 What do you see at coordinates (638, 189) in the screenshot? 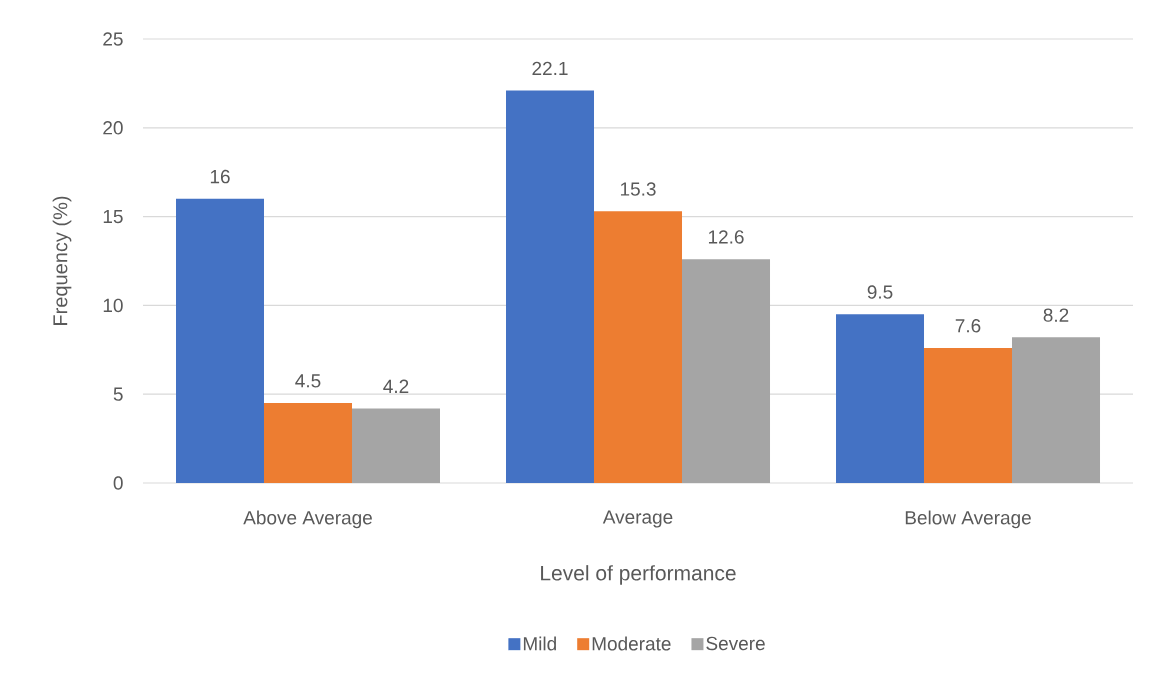
I see `data-label: 15.3` at bounding box center [638, 189].